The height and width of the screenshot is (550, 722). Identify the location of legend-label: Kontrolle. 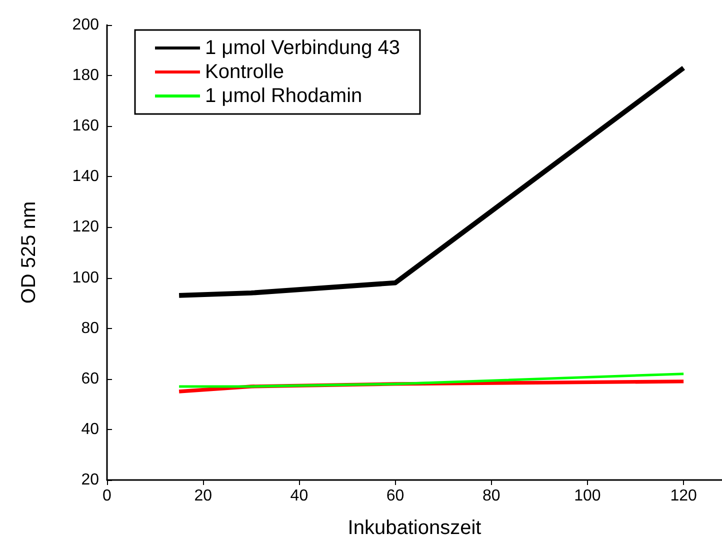
(244, 72).